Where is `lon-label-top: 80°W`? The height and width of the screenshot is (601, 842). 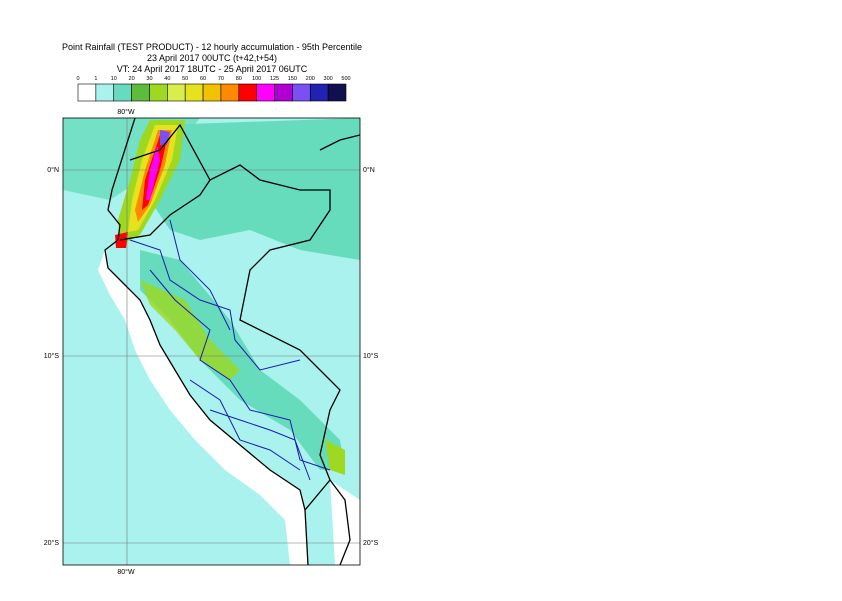 lon-label-top: 80°W is located at coordinates (126, 112).